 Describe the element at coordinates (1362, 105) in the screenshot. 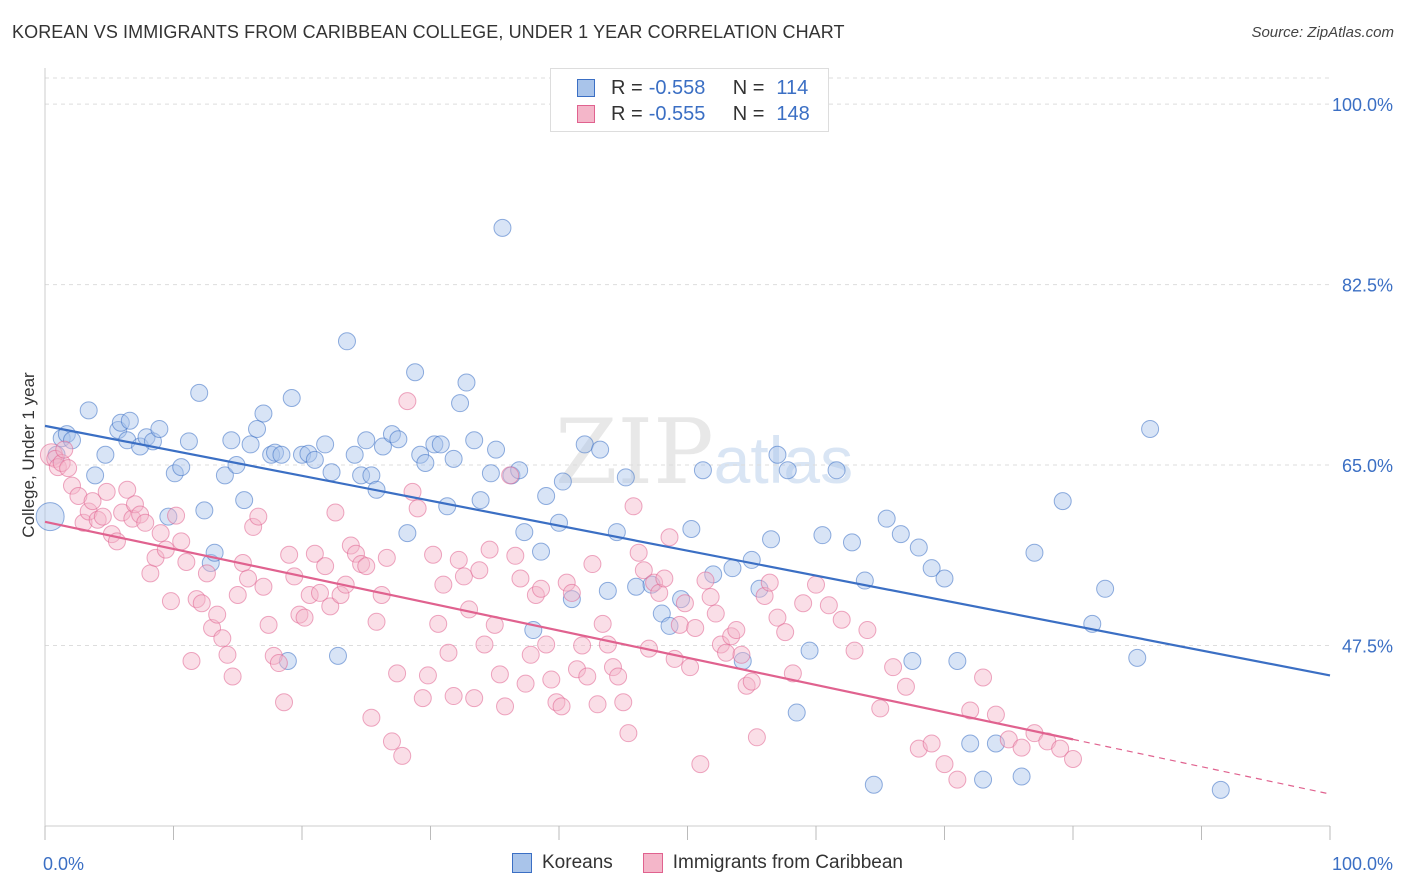

I see `y-tick-label: 100.0%` at that location.